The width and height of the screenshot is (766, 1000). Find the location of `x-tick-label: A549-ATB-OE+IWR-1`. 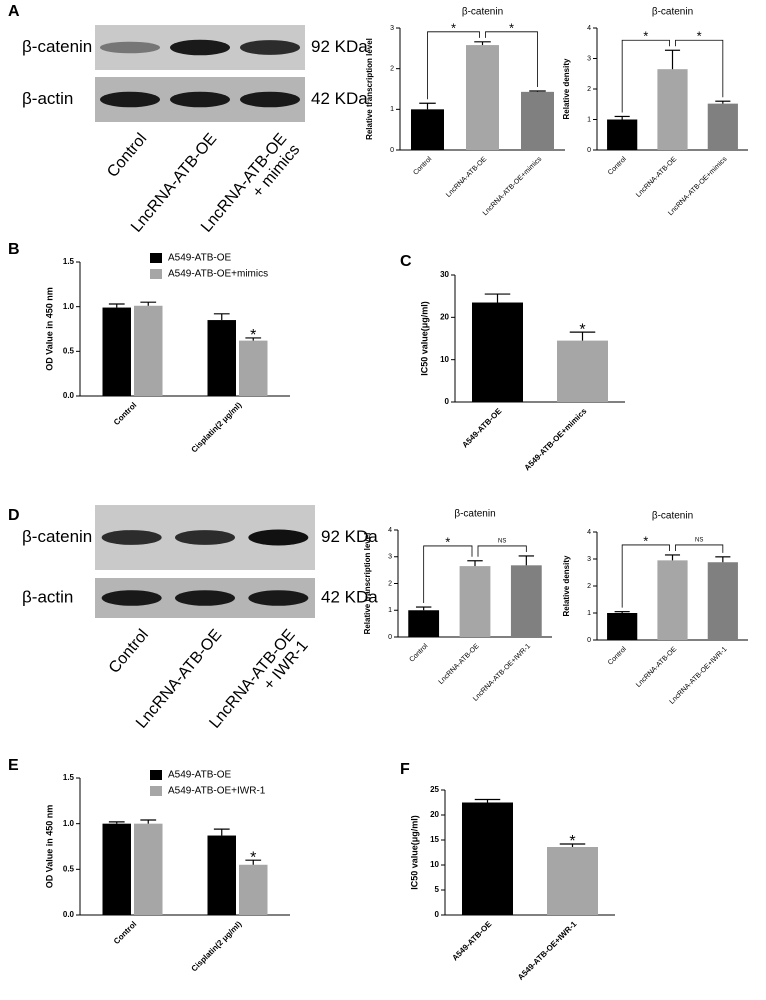

x-tick-label: A549-ATB-OE+IWR-1 is located at coordinates (547, 950).